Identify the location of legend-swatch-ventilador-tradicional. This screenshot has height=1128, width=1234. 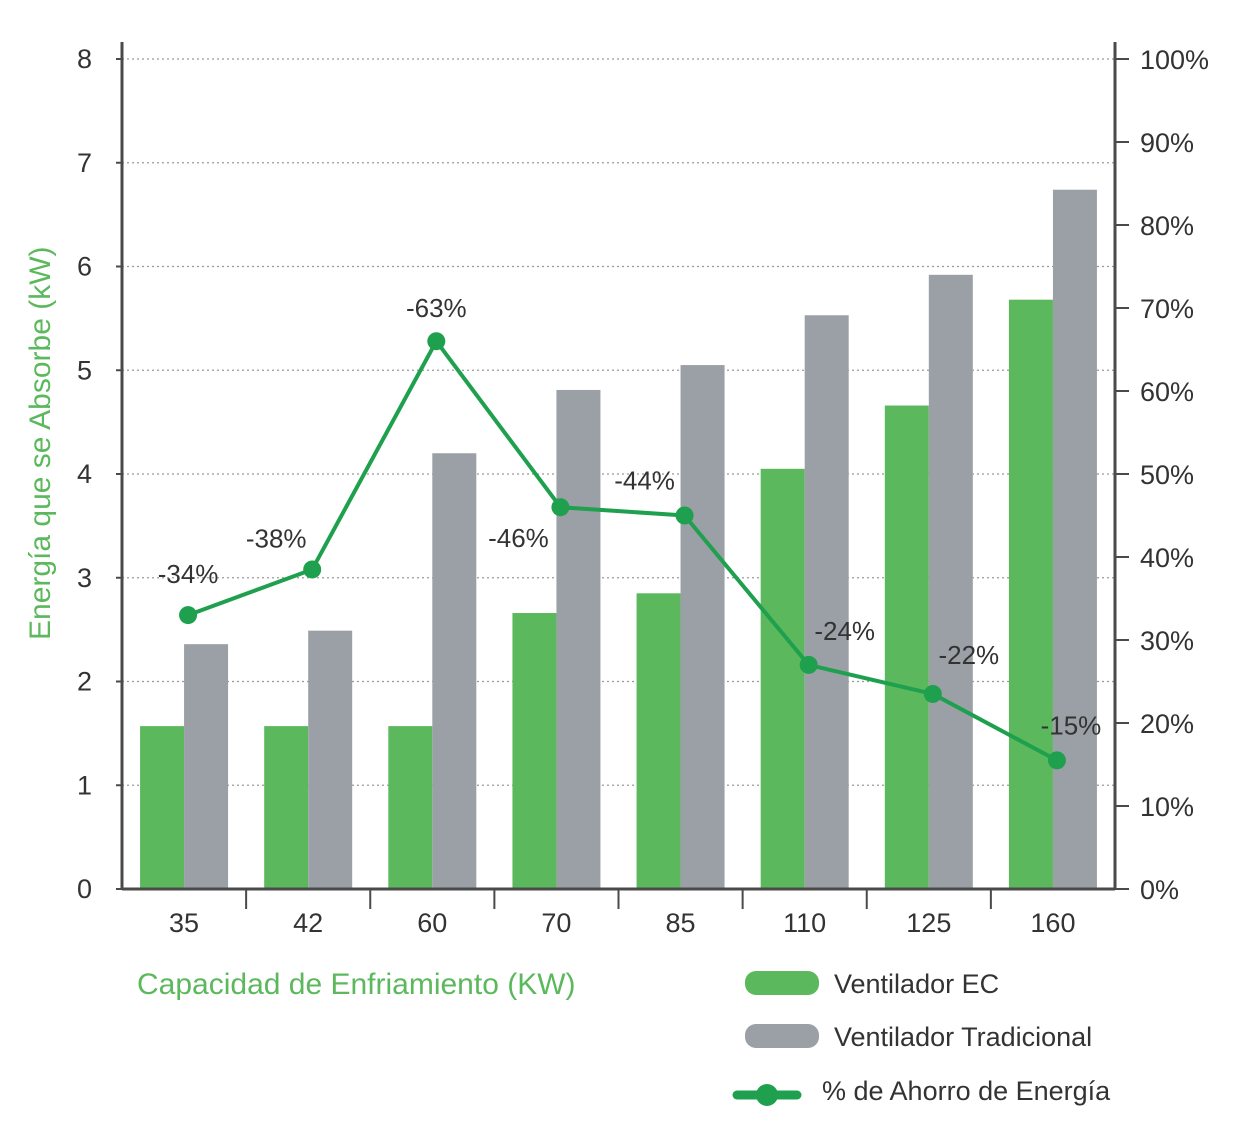
(782, 1036).